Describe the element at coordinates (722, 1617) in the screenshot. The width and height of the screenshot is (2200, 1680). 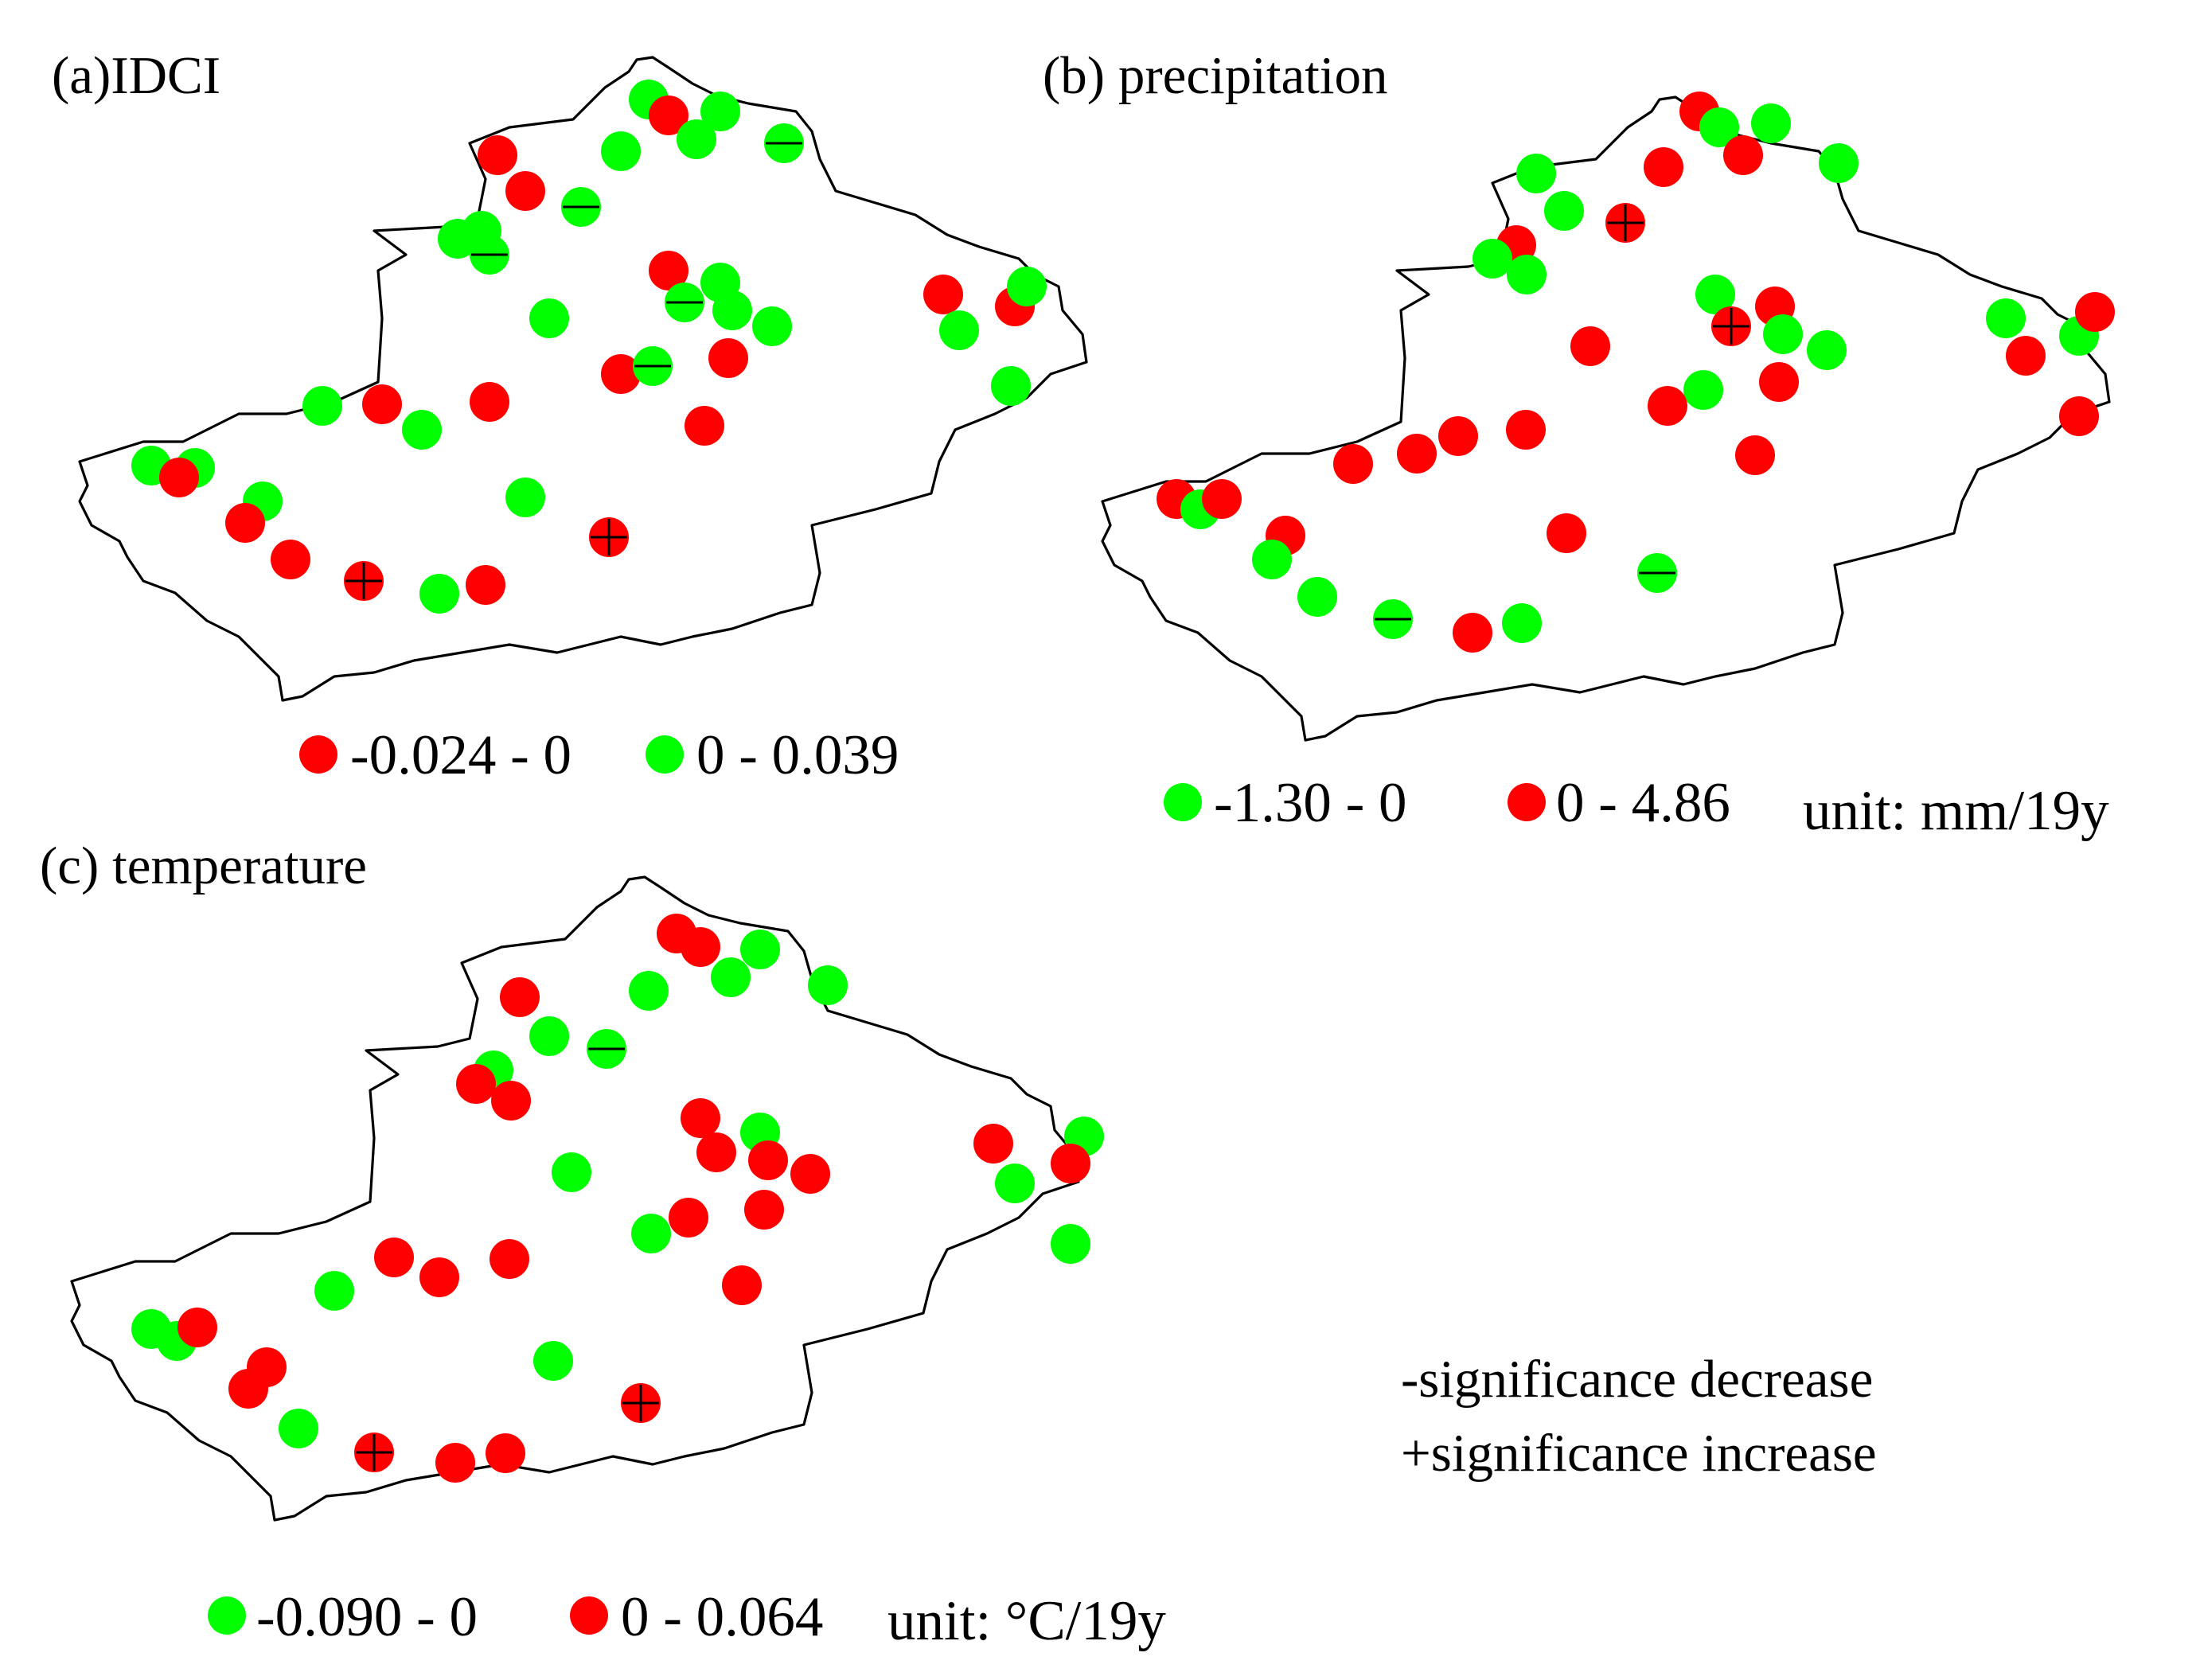
I see `legend-c-label-2: 0 - 0.064` at that location.